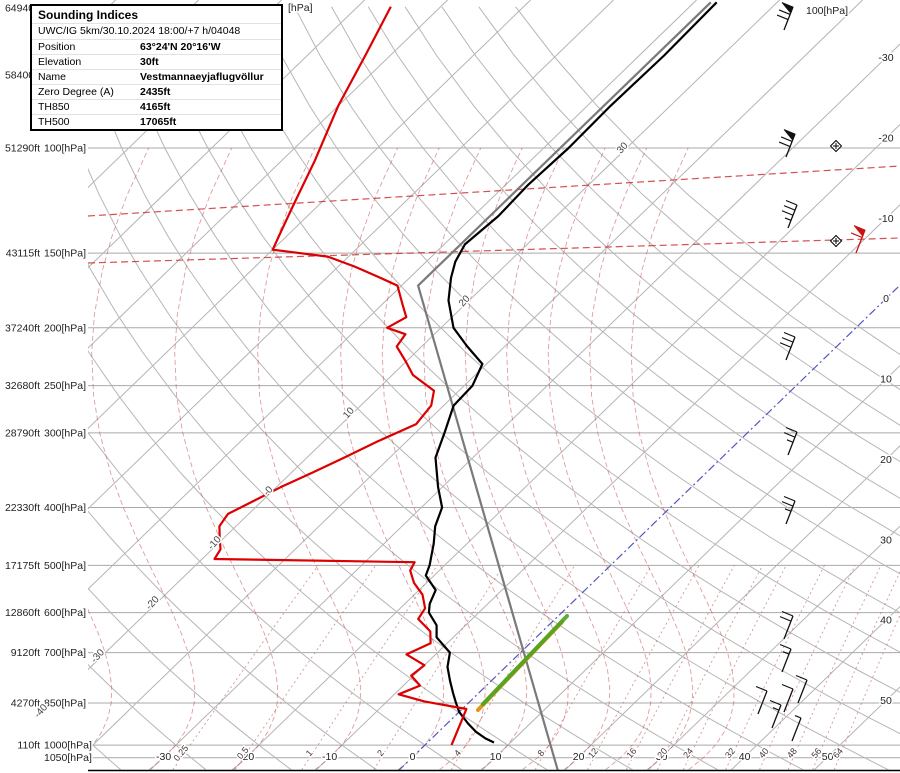 This screenshot has height=773, width=900. I want to click on row-value: 30ft, so click(149, 62).